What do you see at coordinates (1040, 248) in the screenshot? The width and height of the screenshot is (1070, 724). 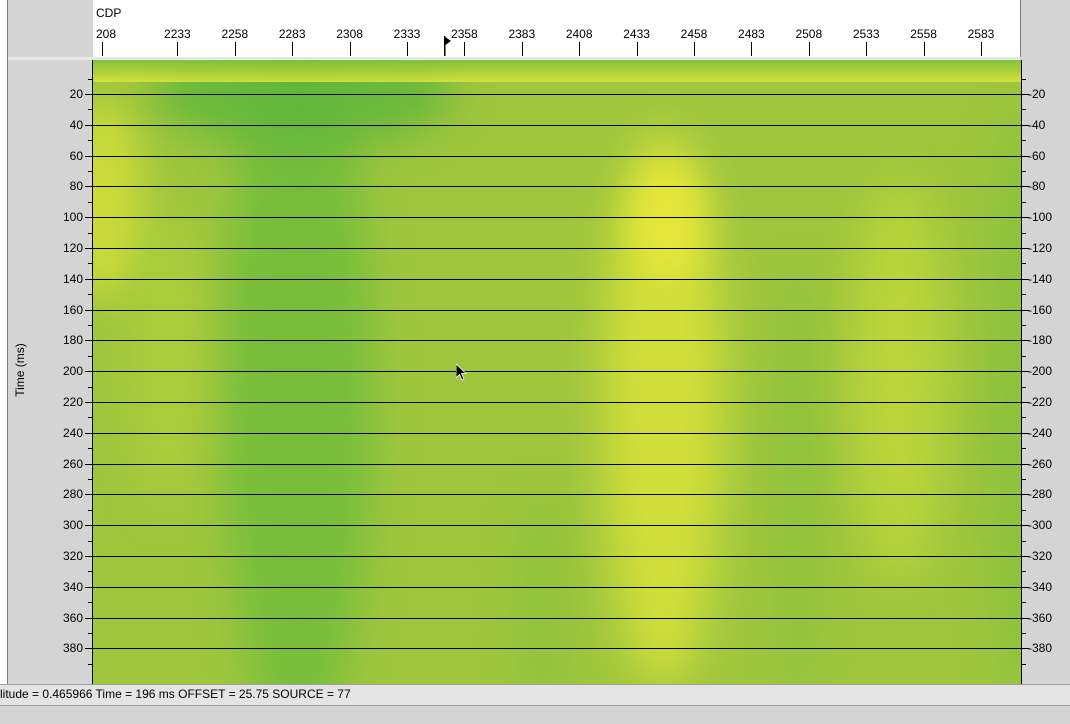 I see `time-tick-label-right: -120` at bounding box center [1040, 248].